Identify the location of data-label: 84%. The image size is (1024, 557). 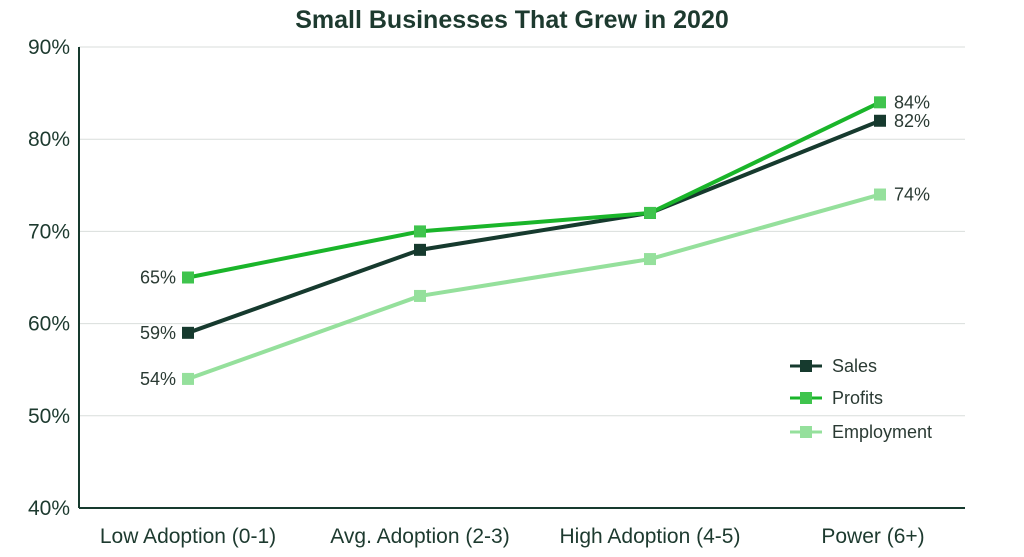
(912, 102).